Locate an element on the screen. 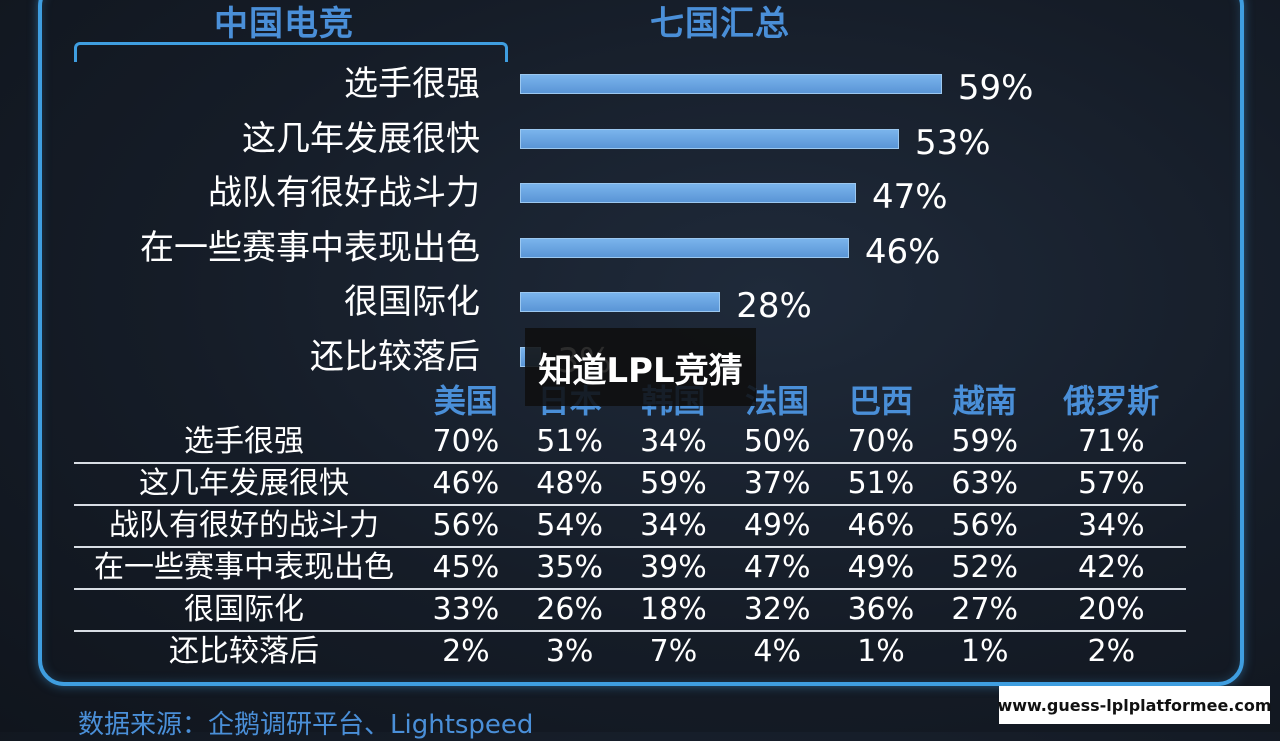 The height and width of the screenshot is (741, 1280). table-cell: 33% is located at coordinates (466, 610).